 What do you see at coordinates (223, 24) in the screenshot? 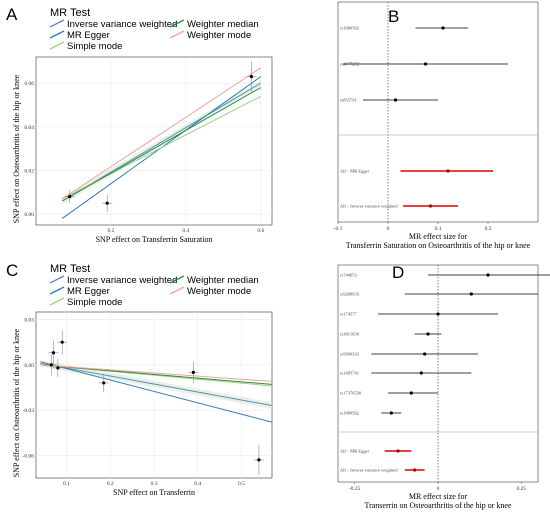
I see `panel-a-legend-label-3: Weighter median` at bounding box center [223, 24].